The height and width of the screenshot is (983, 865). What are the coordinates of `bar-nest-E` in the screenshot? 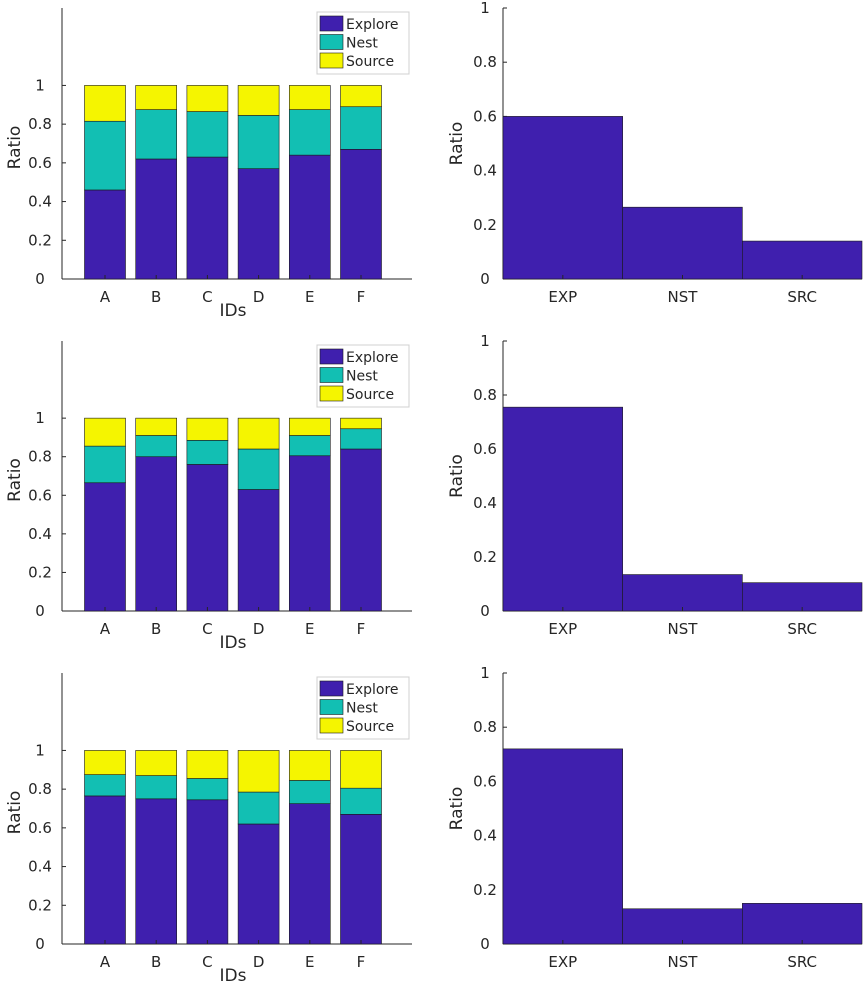 It's located at (309, 446).